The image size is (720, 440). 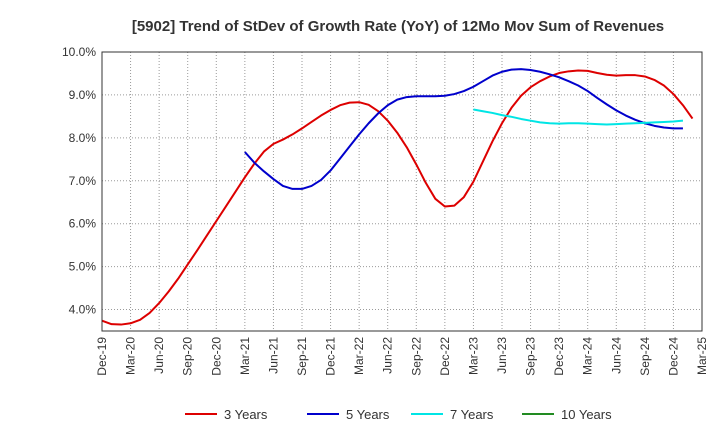 I want to click on x-tick-label: Sep-23, so click(x=531, y=356).